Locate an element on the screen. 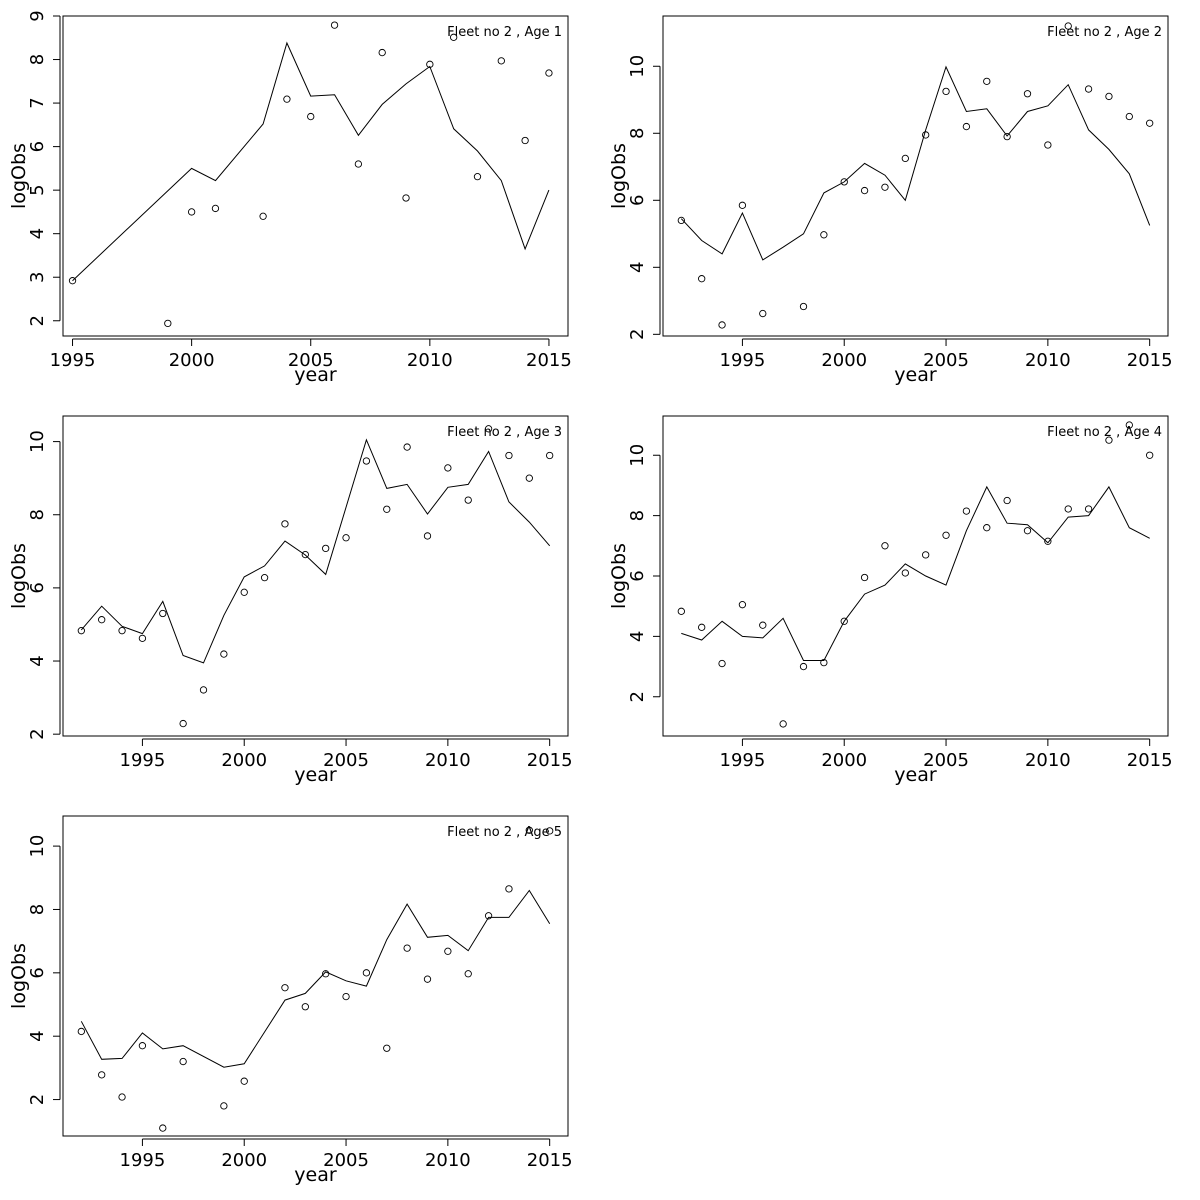 The width and height of the screenshot is (1200, 1200). x-tick-label: 2000 is located at coordinates (844, 760).